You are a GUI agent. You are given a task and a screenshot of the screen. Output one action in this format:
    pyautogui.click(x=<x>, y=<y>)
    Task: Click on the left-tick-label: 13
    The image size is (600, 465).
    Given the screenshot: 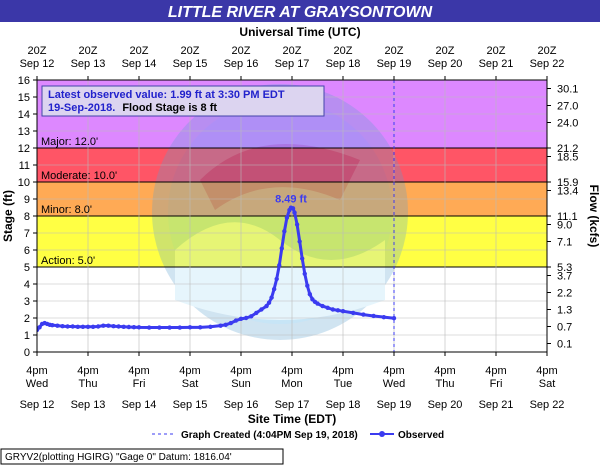 What is the action you would take?
    pyautogui.click(x=24, y=132)
    